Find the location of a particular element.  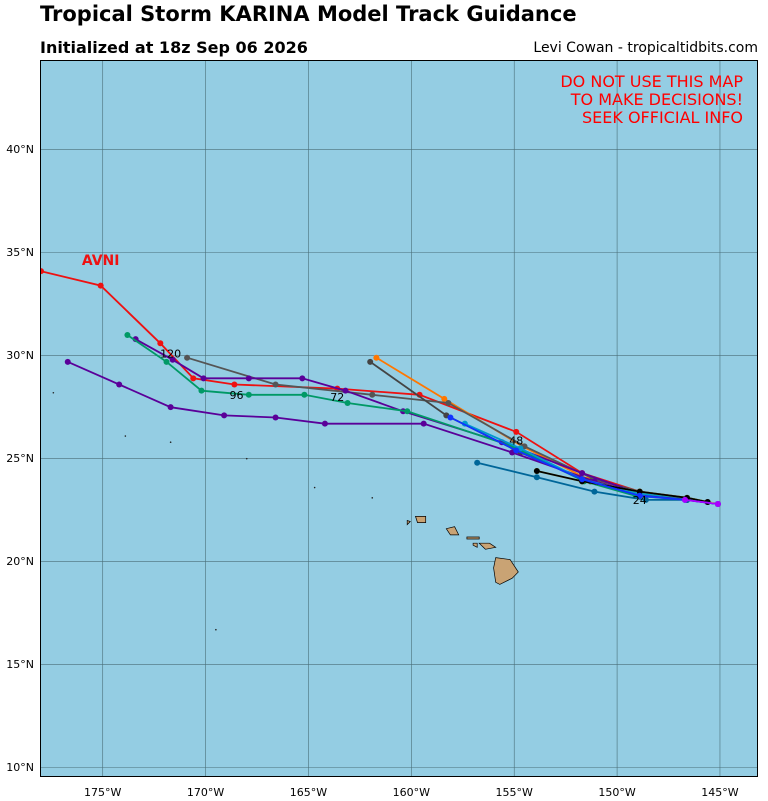

forecast-hour-label: 120 is located at coordinates (170, 354).